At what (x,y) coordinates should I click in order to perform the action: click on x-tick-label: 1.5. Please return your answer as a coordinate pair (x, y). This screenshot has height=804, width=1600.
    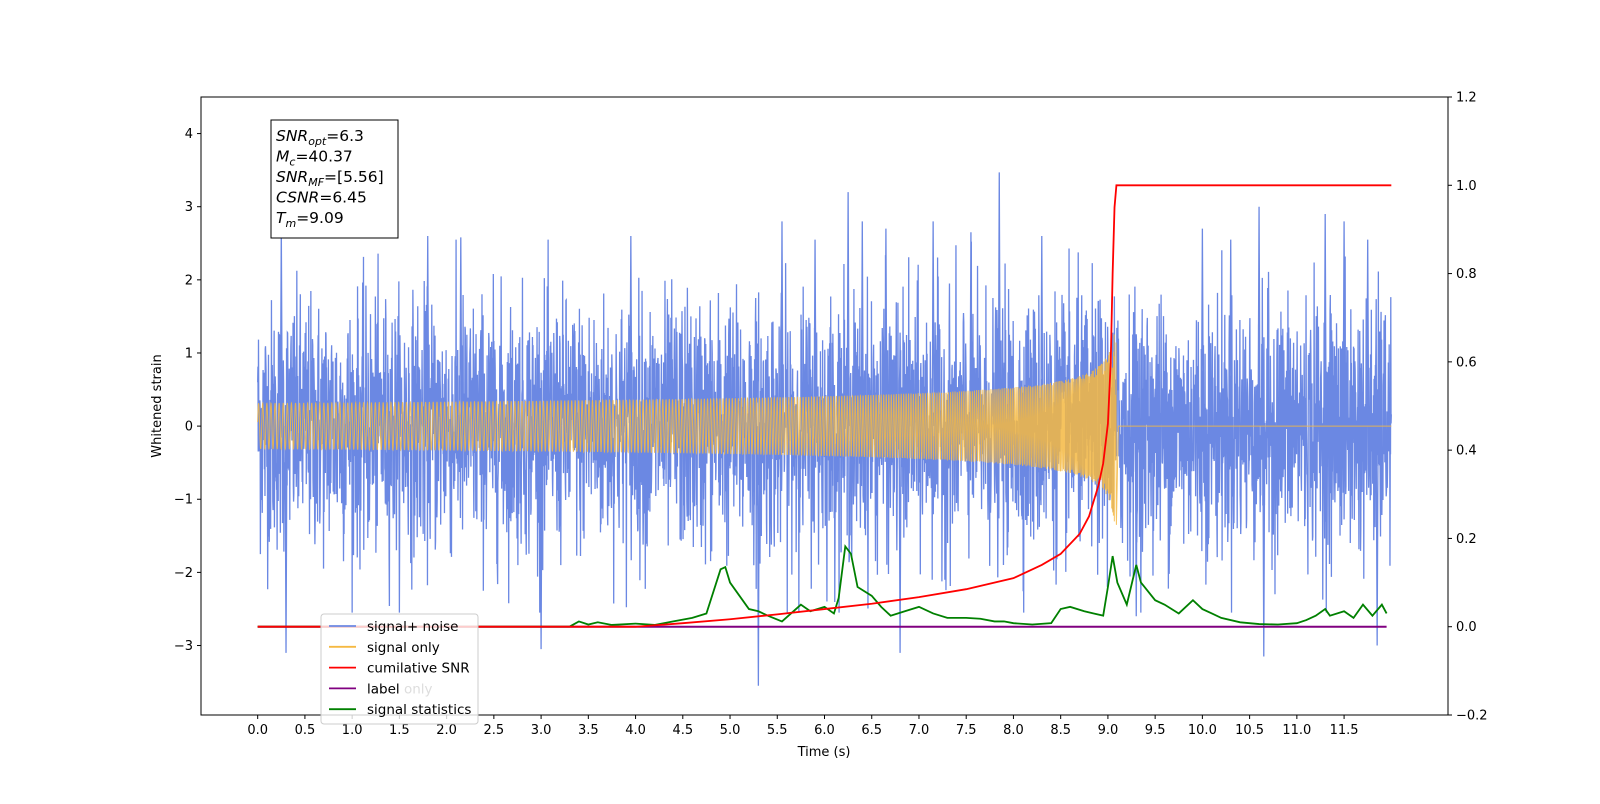
    Looking at the image, I should click on (399, 730).